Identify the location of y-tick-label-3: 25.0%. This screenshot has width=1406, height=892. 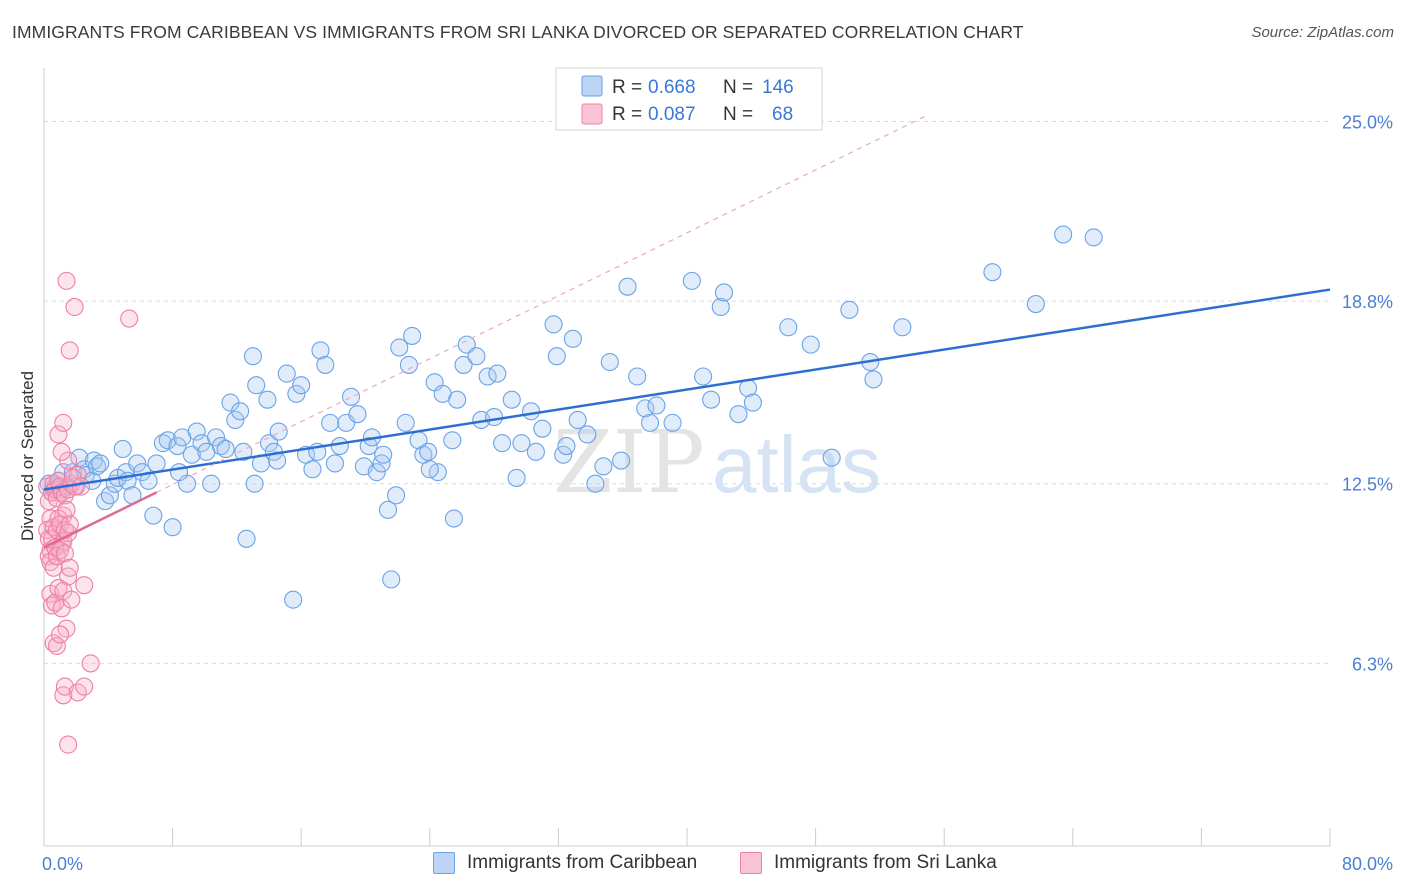
(1367, 122).